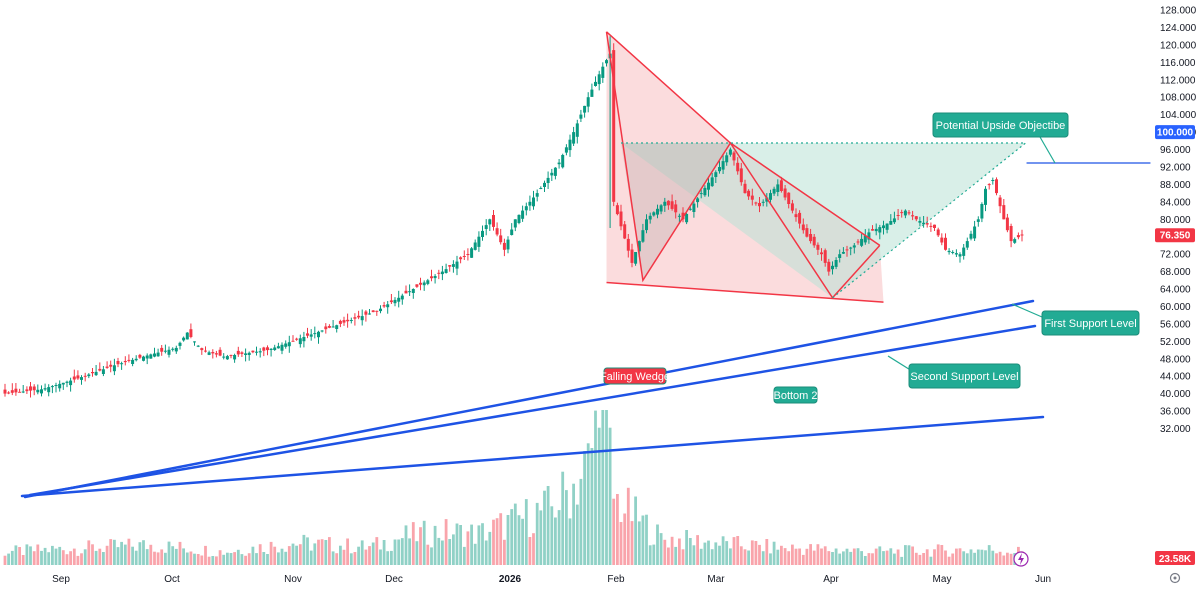  I want to click on price-tick-label: 56.000, so click(1175, 324).